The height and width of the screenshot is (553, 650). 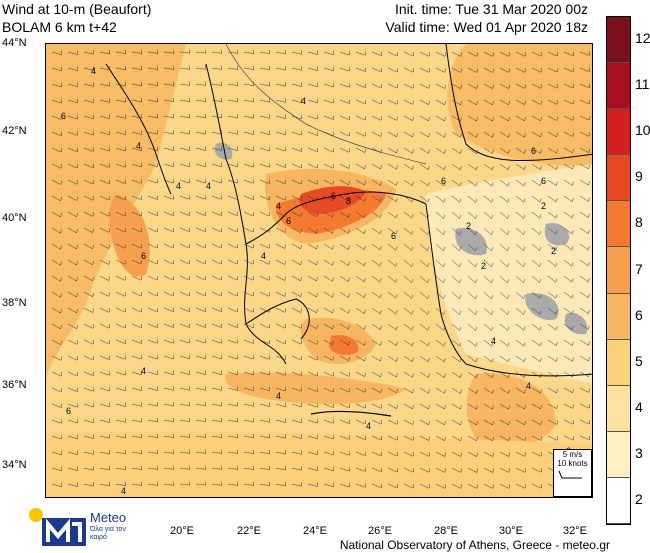 What do you see at coordinates (380, 531) in the screenshot?
I see `lon-label-26: 26°E` at bounding box center [380, 531].